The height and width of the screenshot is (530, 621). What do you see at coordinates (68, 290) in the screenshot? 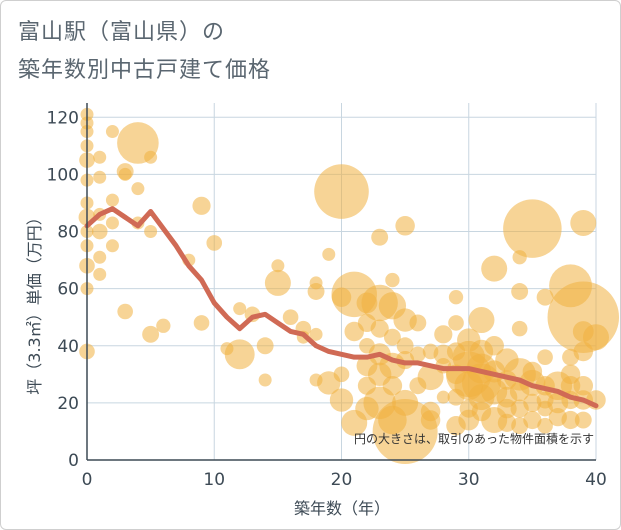
I see `y-tick-label: 60` at bounding box center [68, 290].